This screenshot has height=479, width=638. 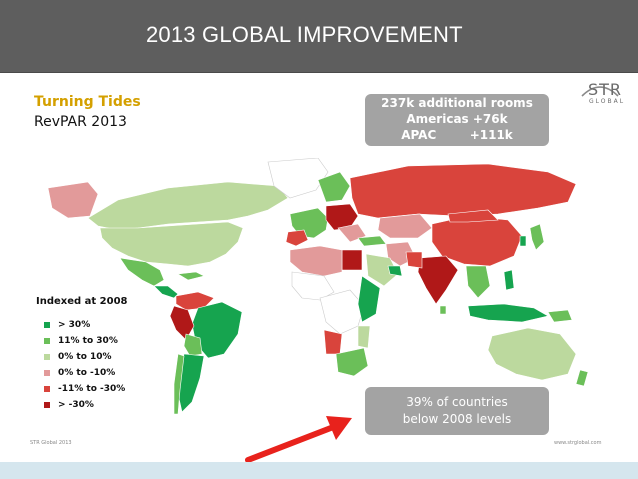 What do you see at coordinates (457, 103) in the screenshot?
I see `stats-line-rooms: 237k additional rooms` at bounding box center [457, 103].